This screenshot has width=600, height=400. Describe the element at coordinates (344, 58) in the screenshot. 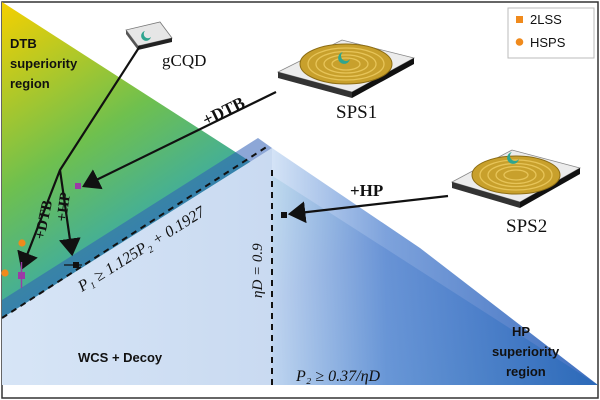

I see `sps1-emitter-icon` at that location.